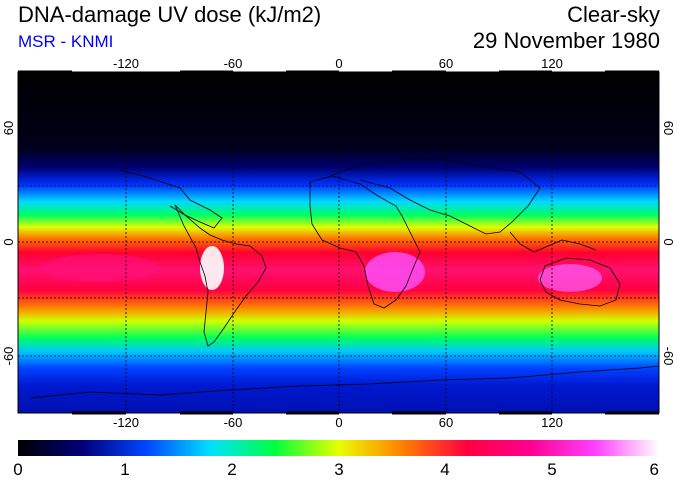 This screenshot has width=678, height=480. What do you see at coordinates (126, 422) in the screenshot?
I see `lon-tick-bottom: -120` at bounding box center [126, 422].